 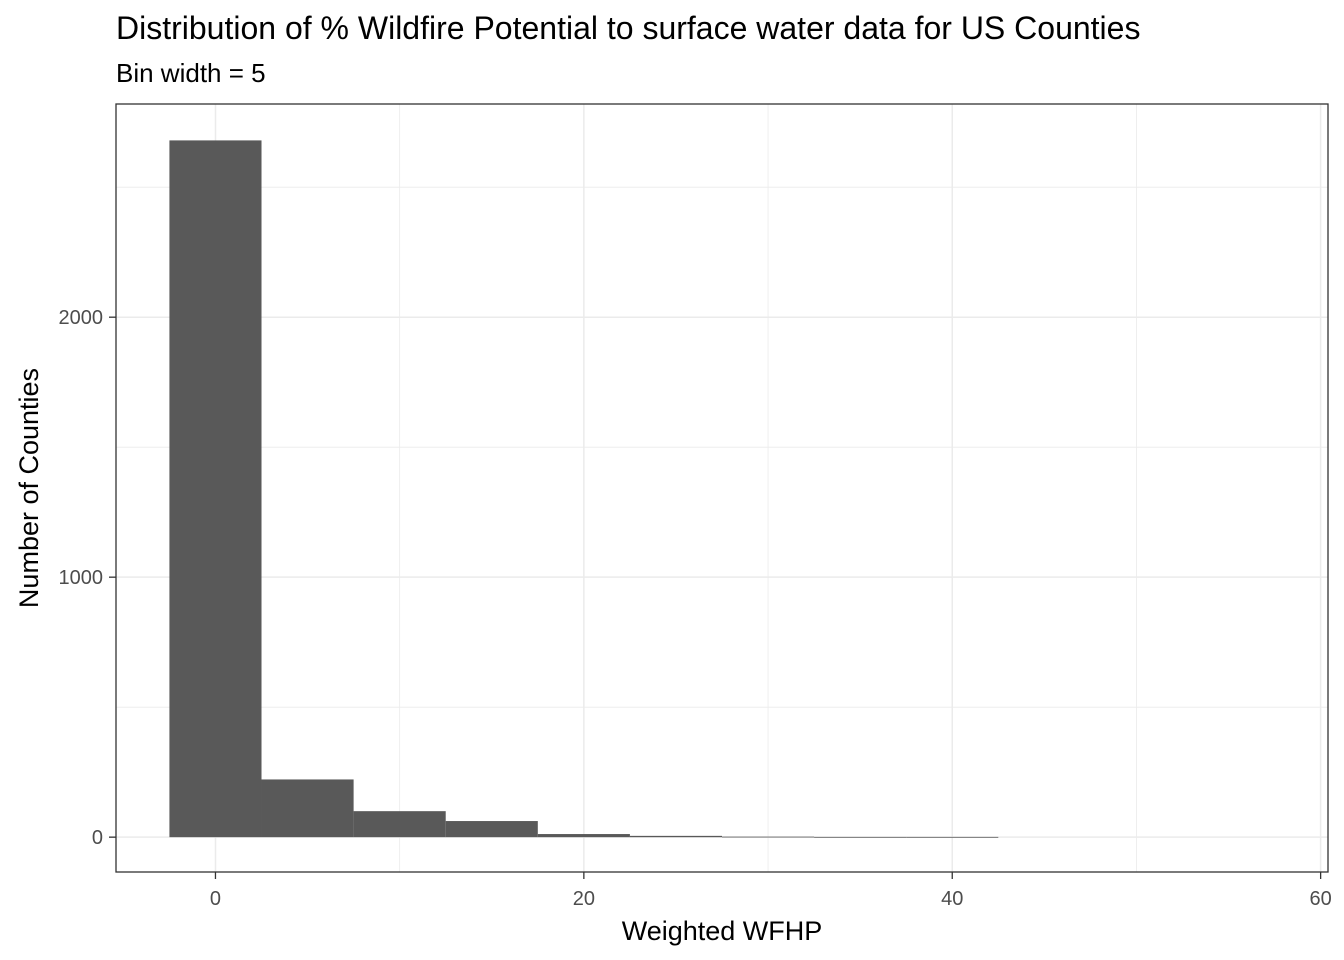 What do you see at coordinates (81, 318) in the screenshot?
I see `y-tick-label: 2000` at bounding box center [81, 318].